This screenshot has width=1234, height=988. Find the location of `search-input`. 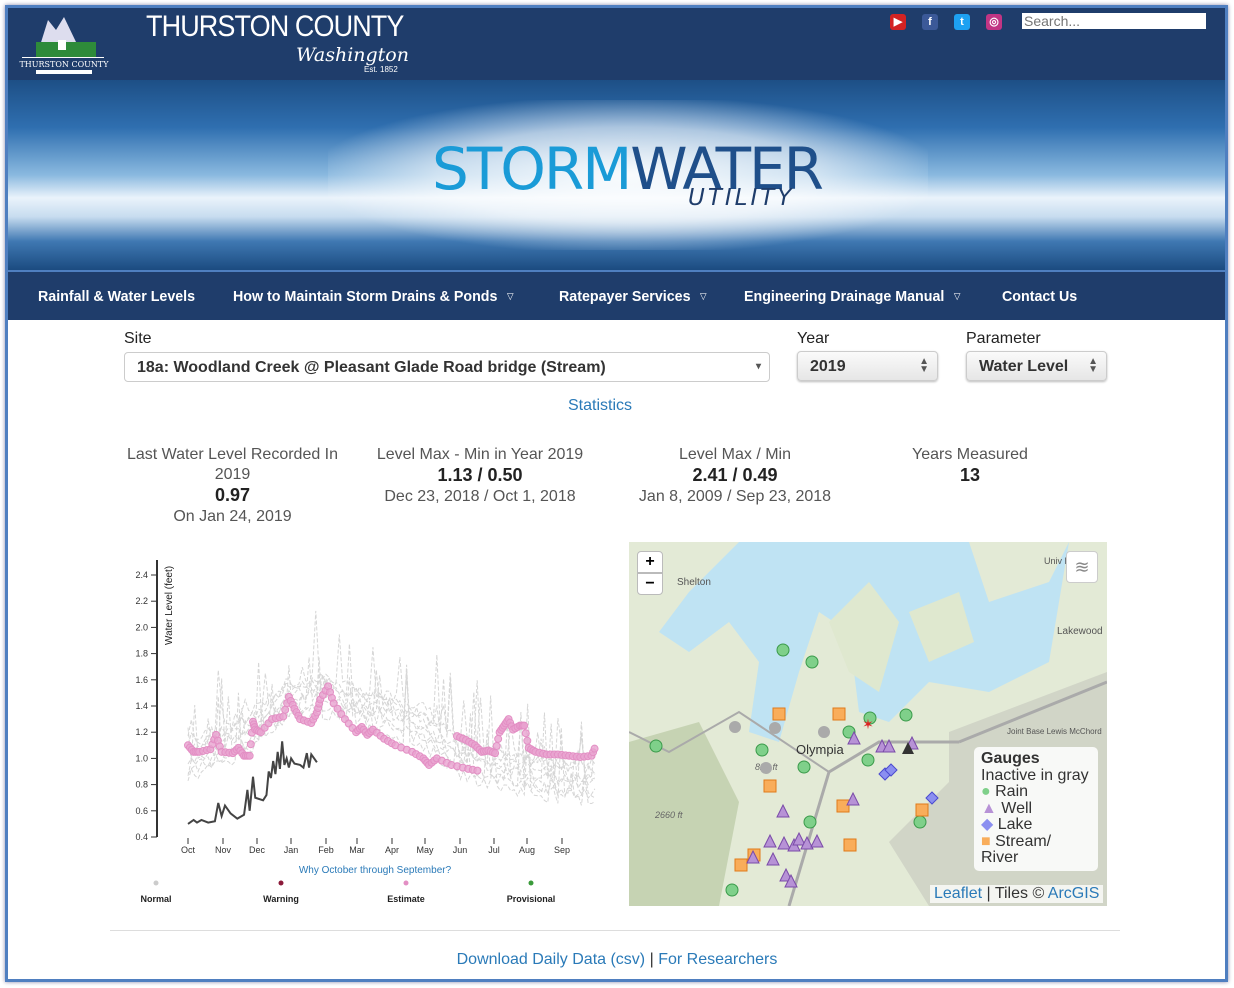

search-input is located at coordinates (1114, 21).